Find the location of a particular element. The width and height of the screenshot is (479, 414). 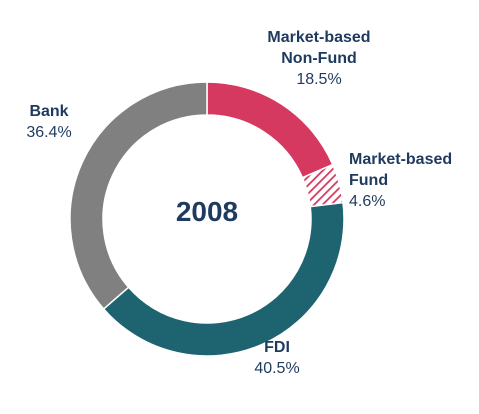

center-year-label: 2008 is located at coordinates (207, 211).